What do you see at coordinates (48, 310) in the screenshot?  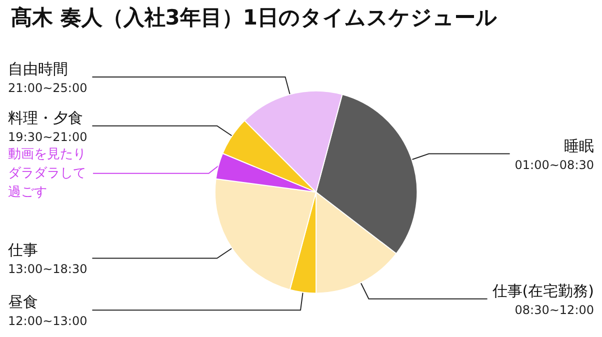 I see `slice-label: 昼食 12:00~13:00` at bounding box center [48, 310].